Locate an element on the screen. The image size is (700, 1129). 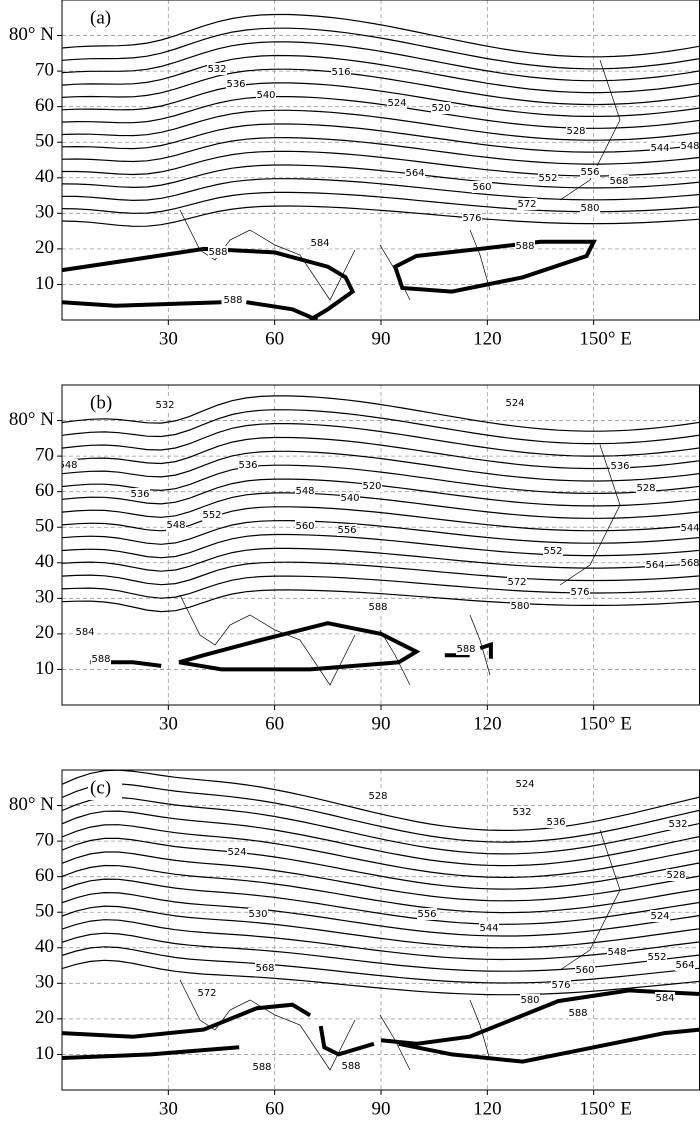
x-tick-label: 30 is located at coordinates (168, 1108).